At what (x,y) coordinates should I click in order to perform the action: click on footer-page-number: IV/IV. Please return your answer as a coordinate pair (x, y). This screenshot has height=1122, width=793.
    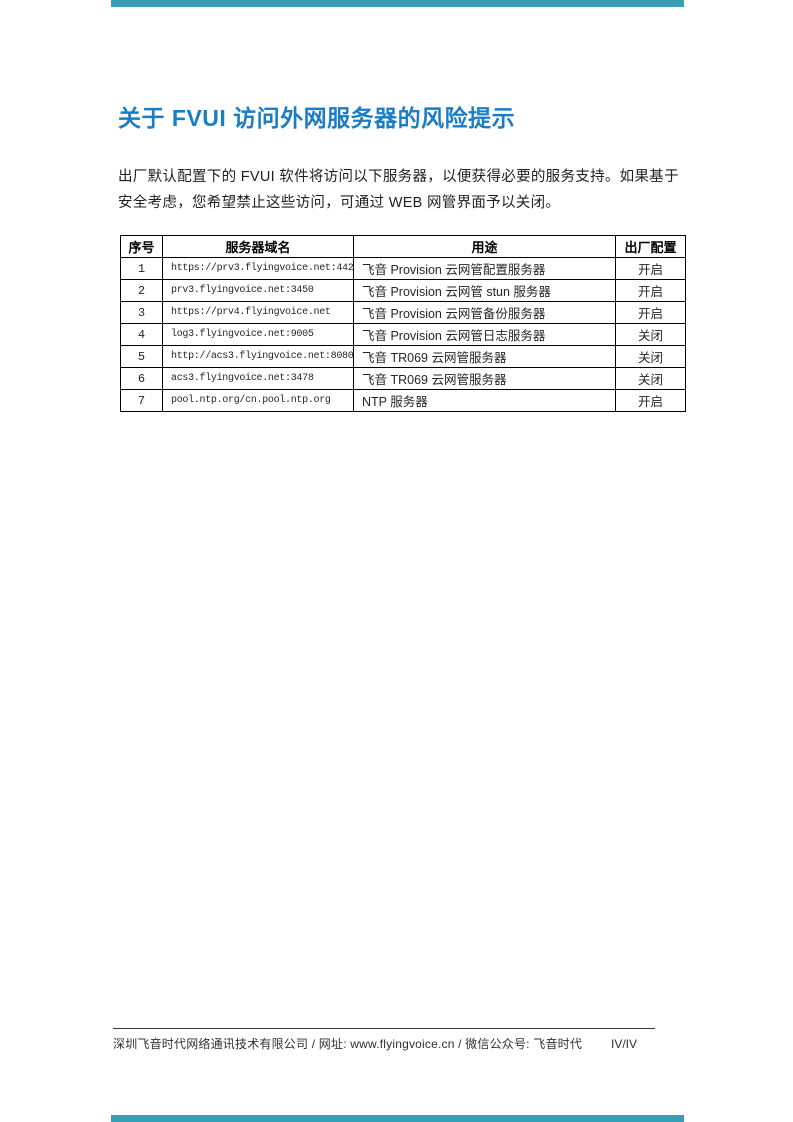
    Looking at the image, I should click on (623, 1044).